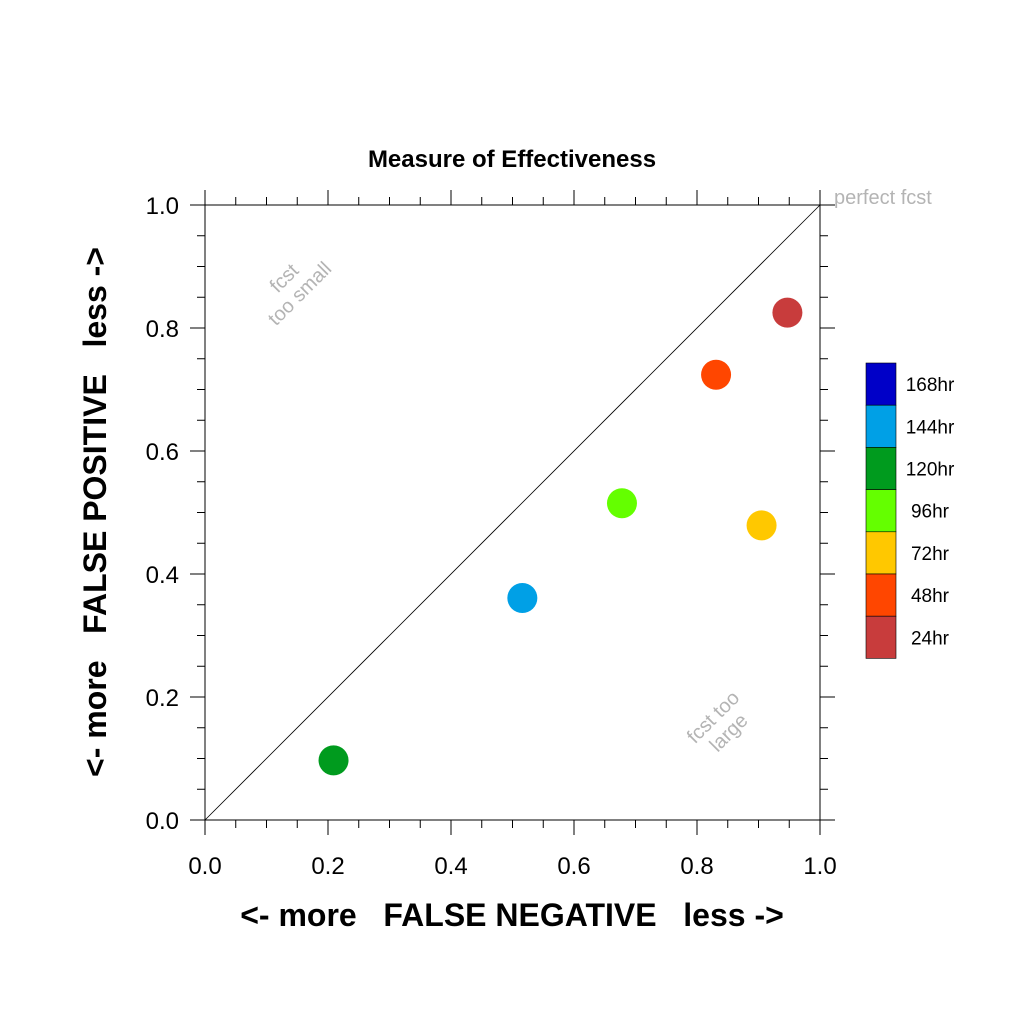  I want to click on point-48hr, so click(716, 374).